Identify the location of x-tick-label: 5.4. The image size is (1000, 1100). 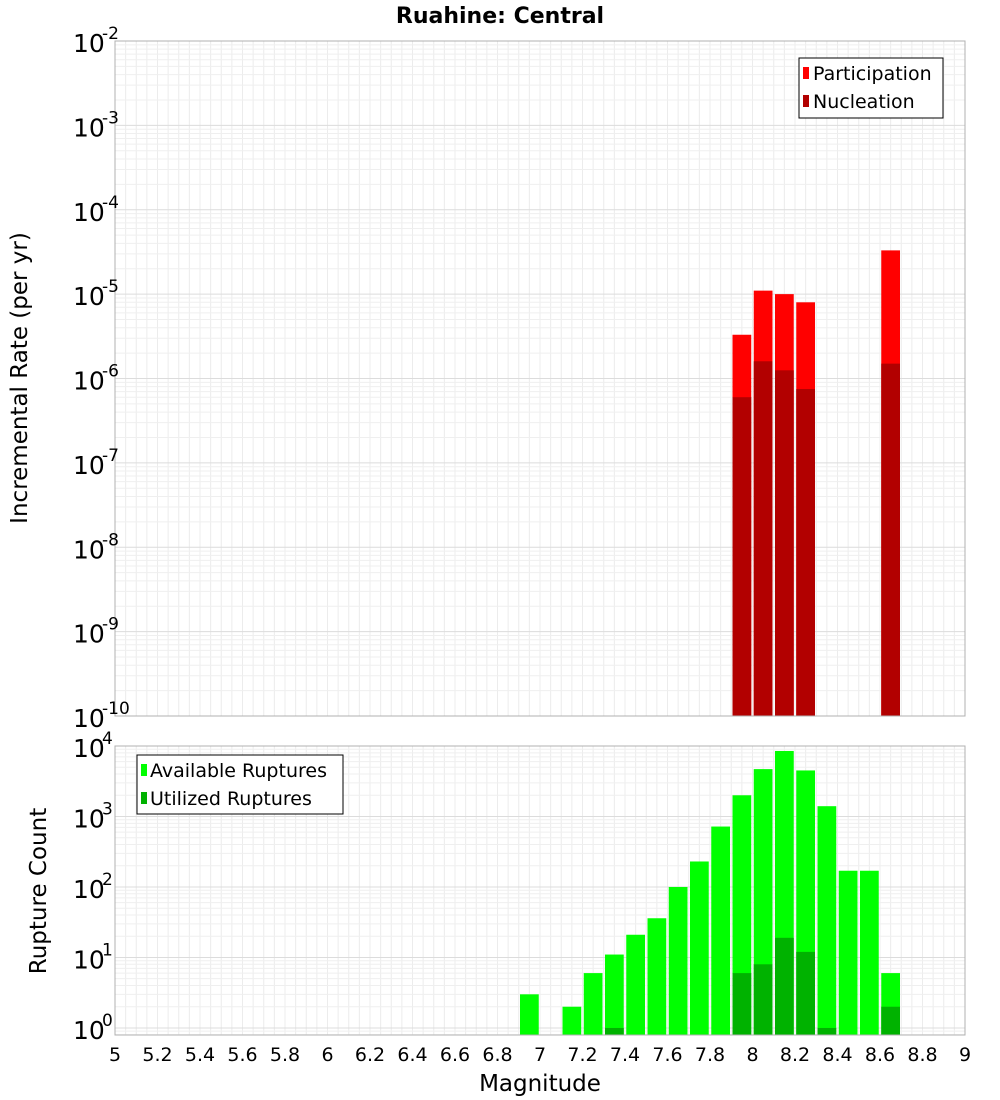
(200, 1055).